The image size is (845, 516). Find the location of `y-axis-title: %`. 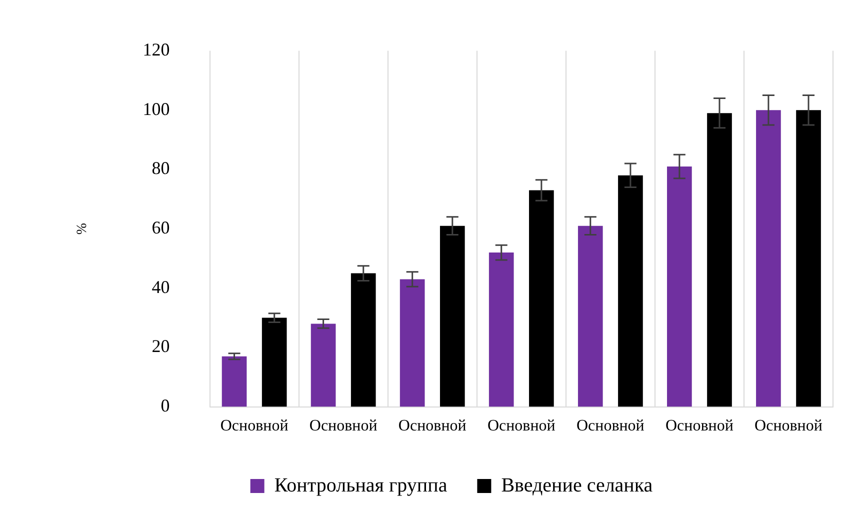

y-axis-title: % is located at coordinates (82, 228).